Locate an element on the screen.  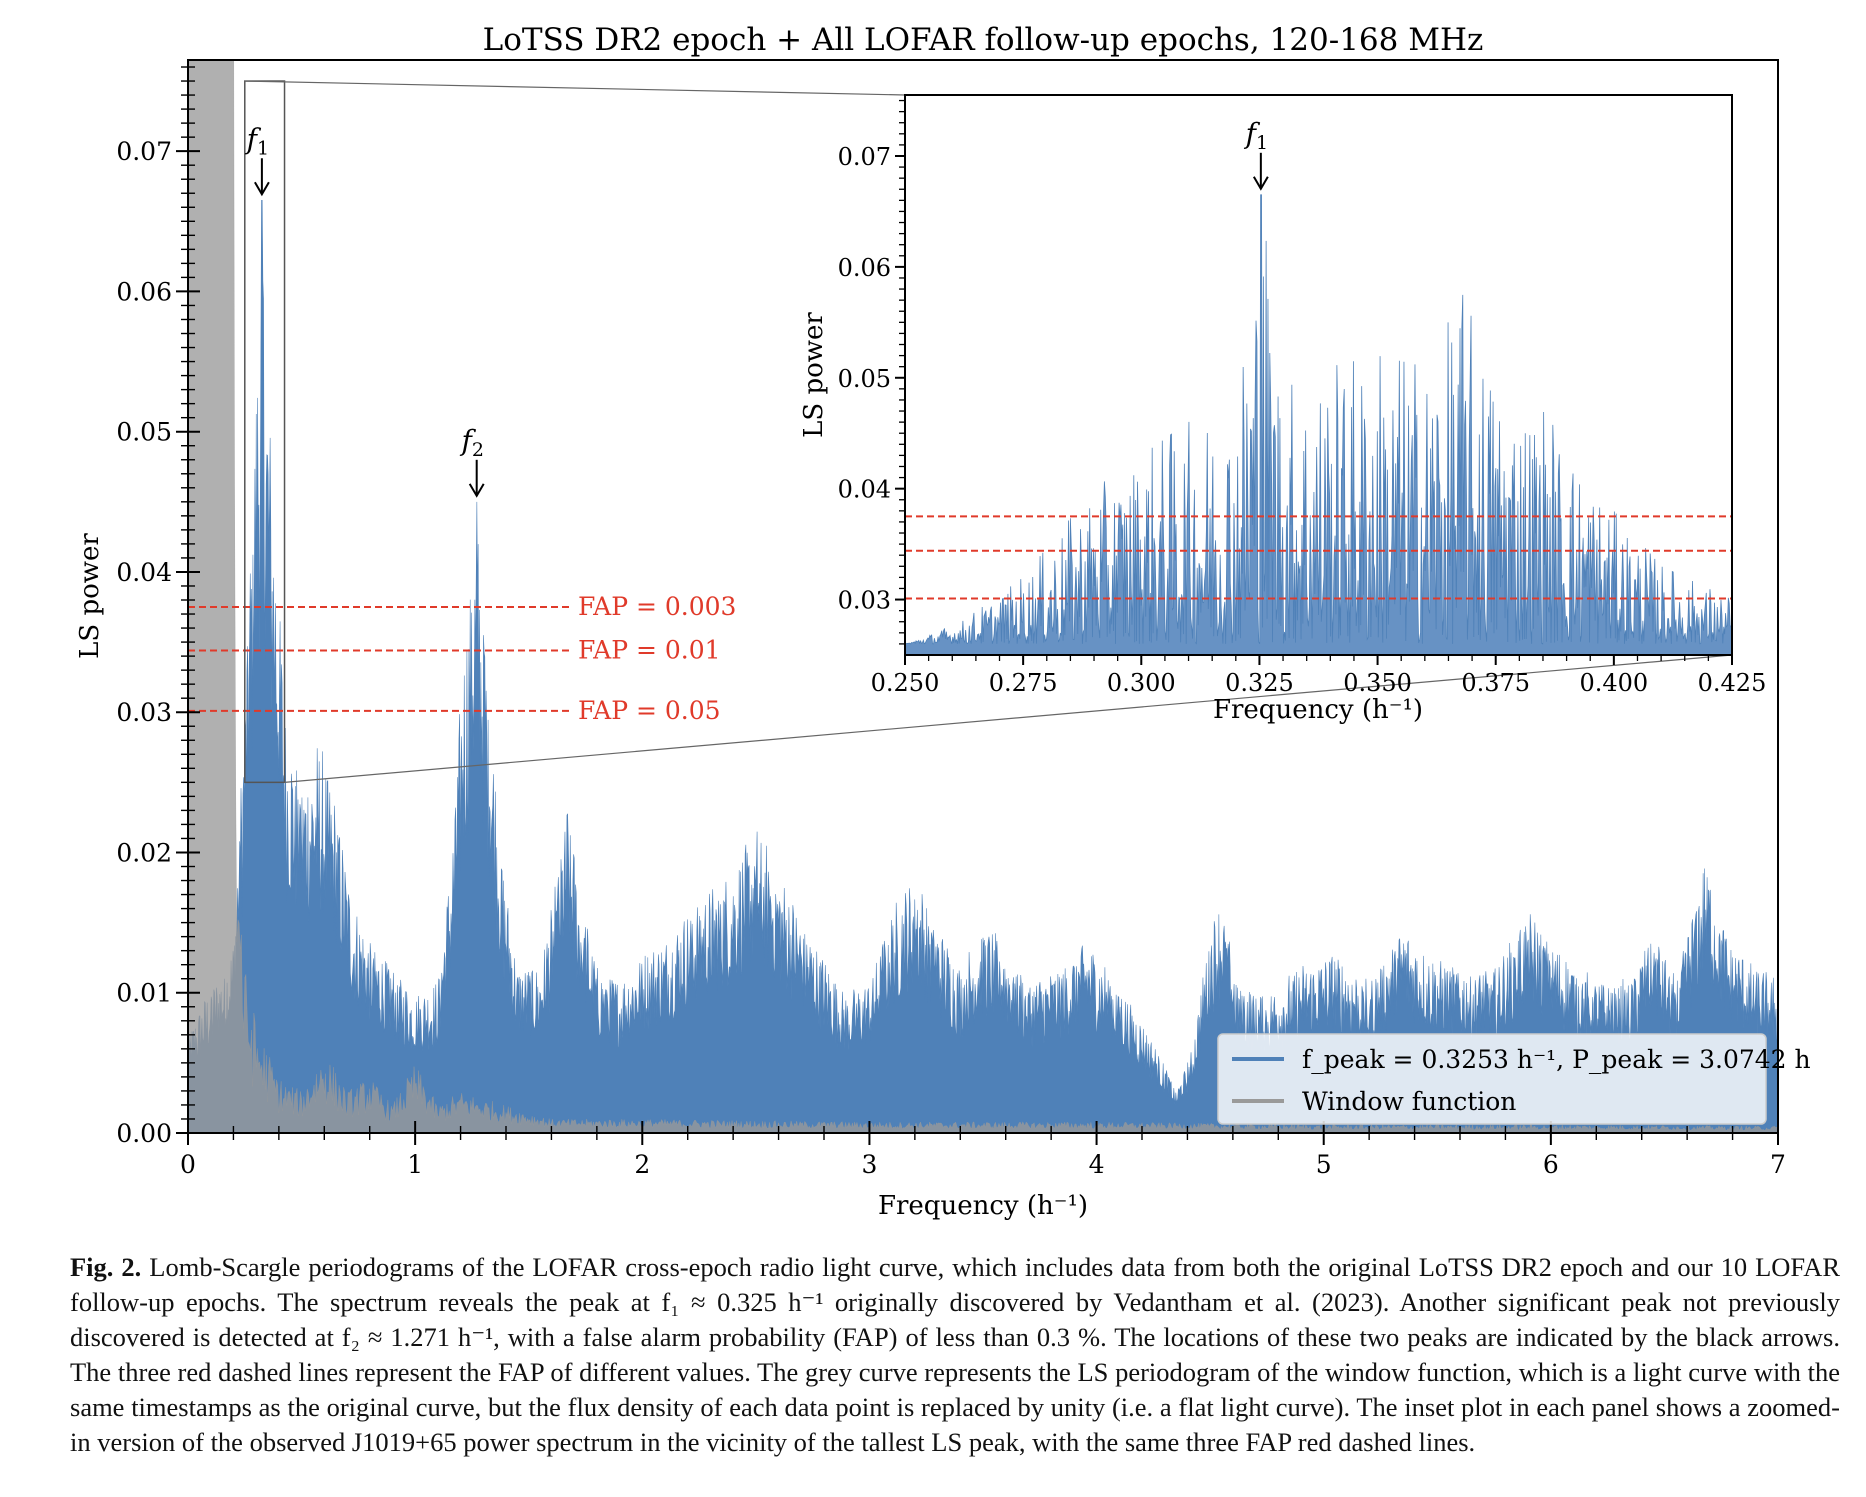
inset-x-tick-label: 0.275 is located at coordinates (1023, 683).